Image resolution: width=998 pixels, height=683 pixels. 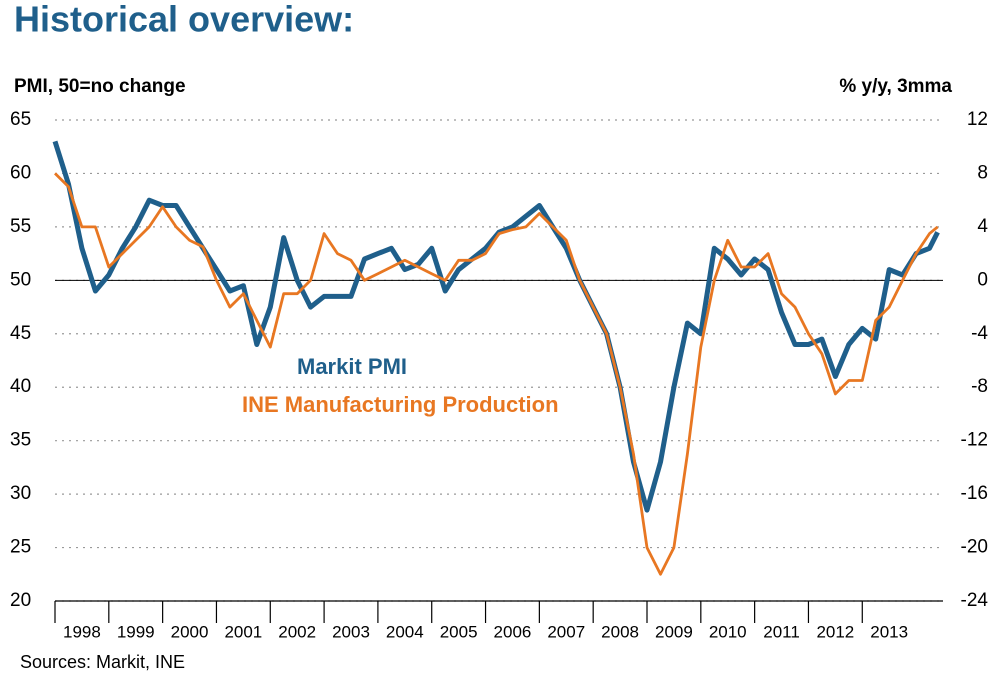 What do you see at coordinates (400, 404) in the screenshot?
I see `legend-label: INE Manufacturing Production` at bounding box center [400, 404].